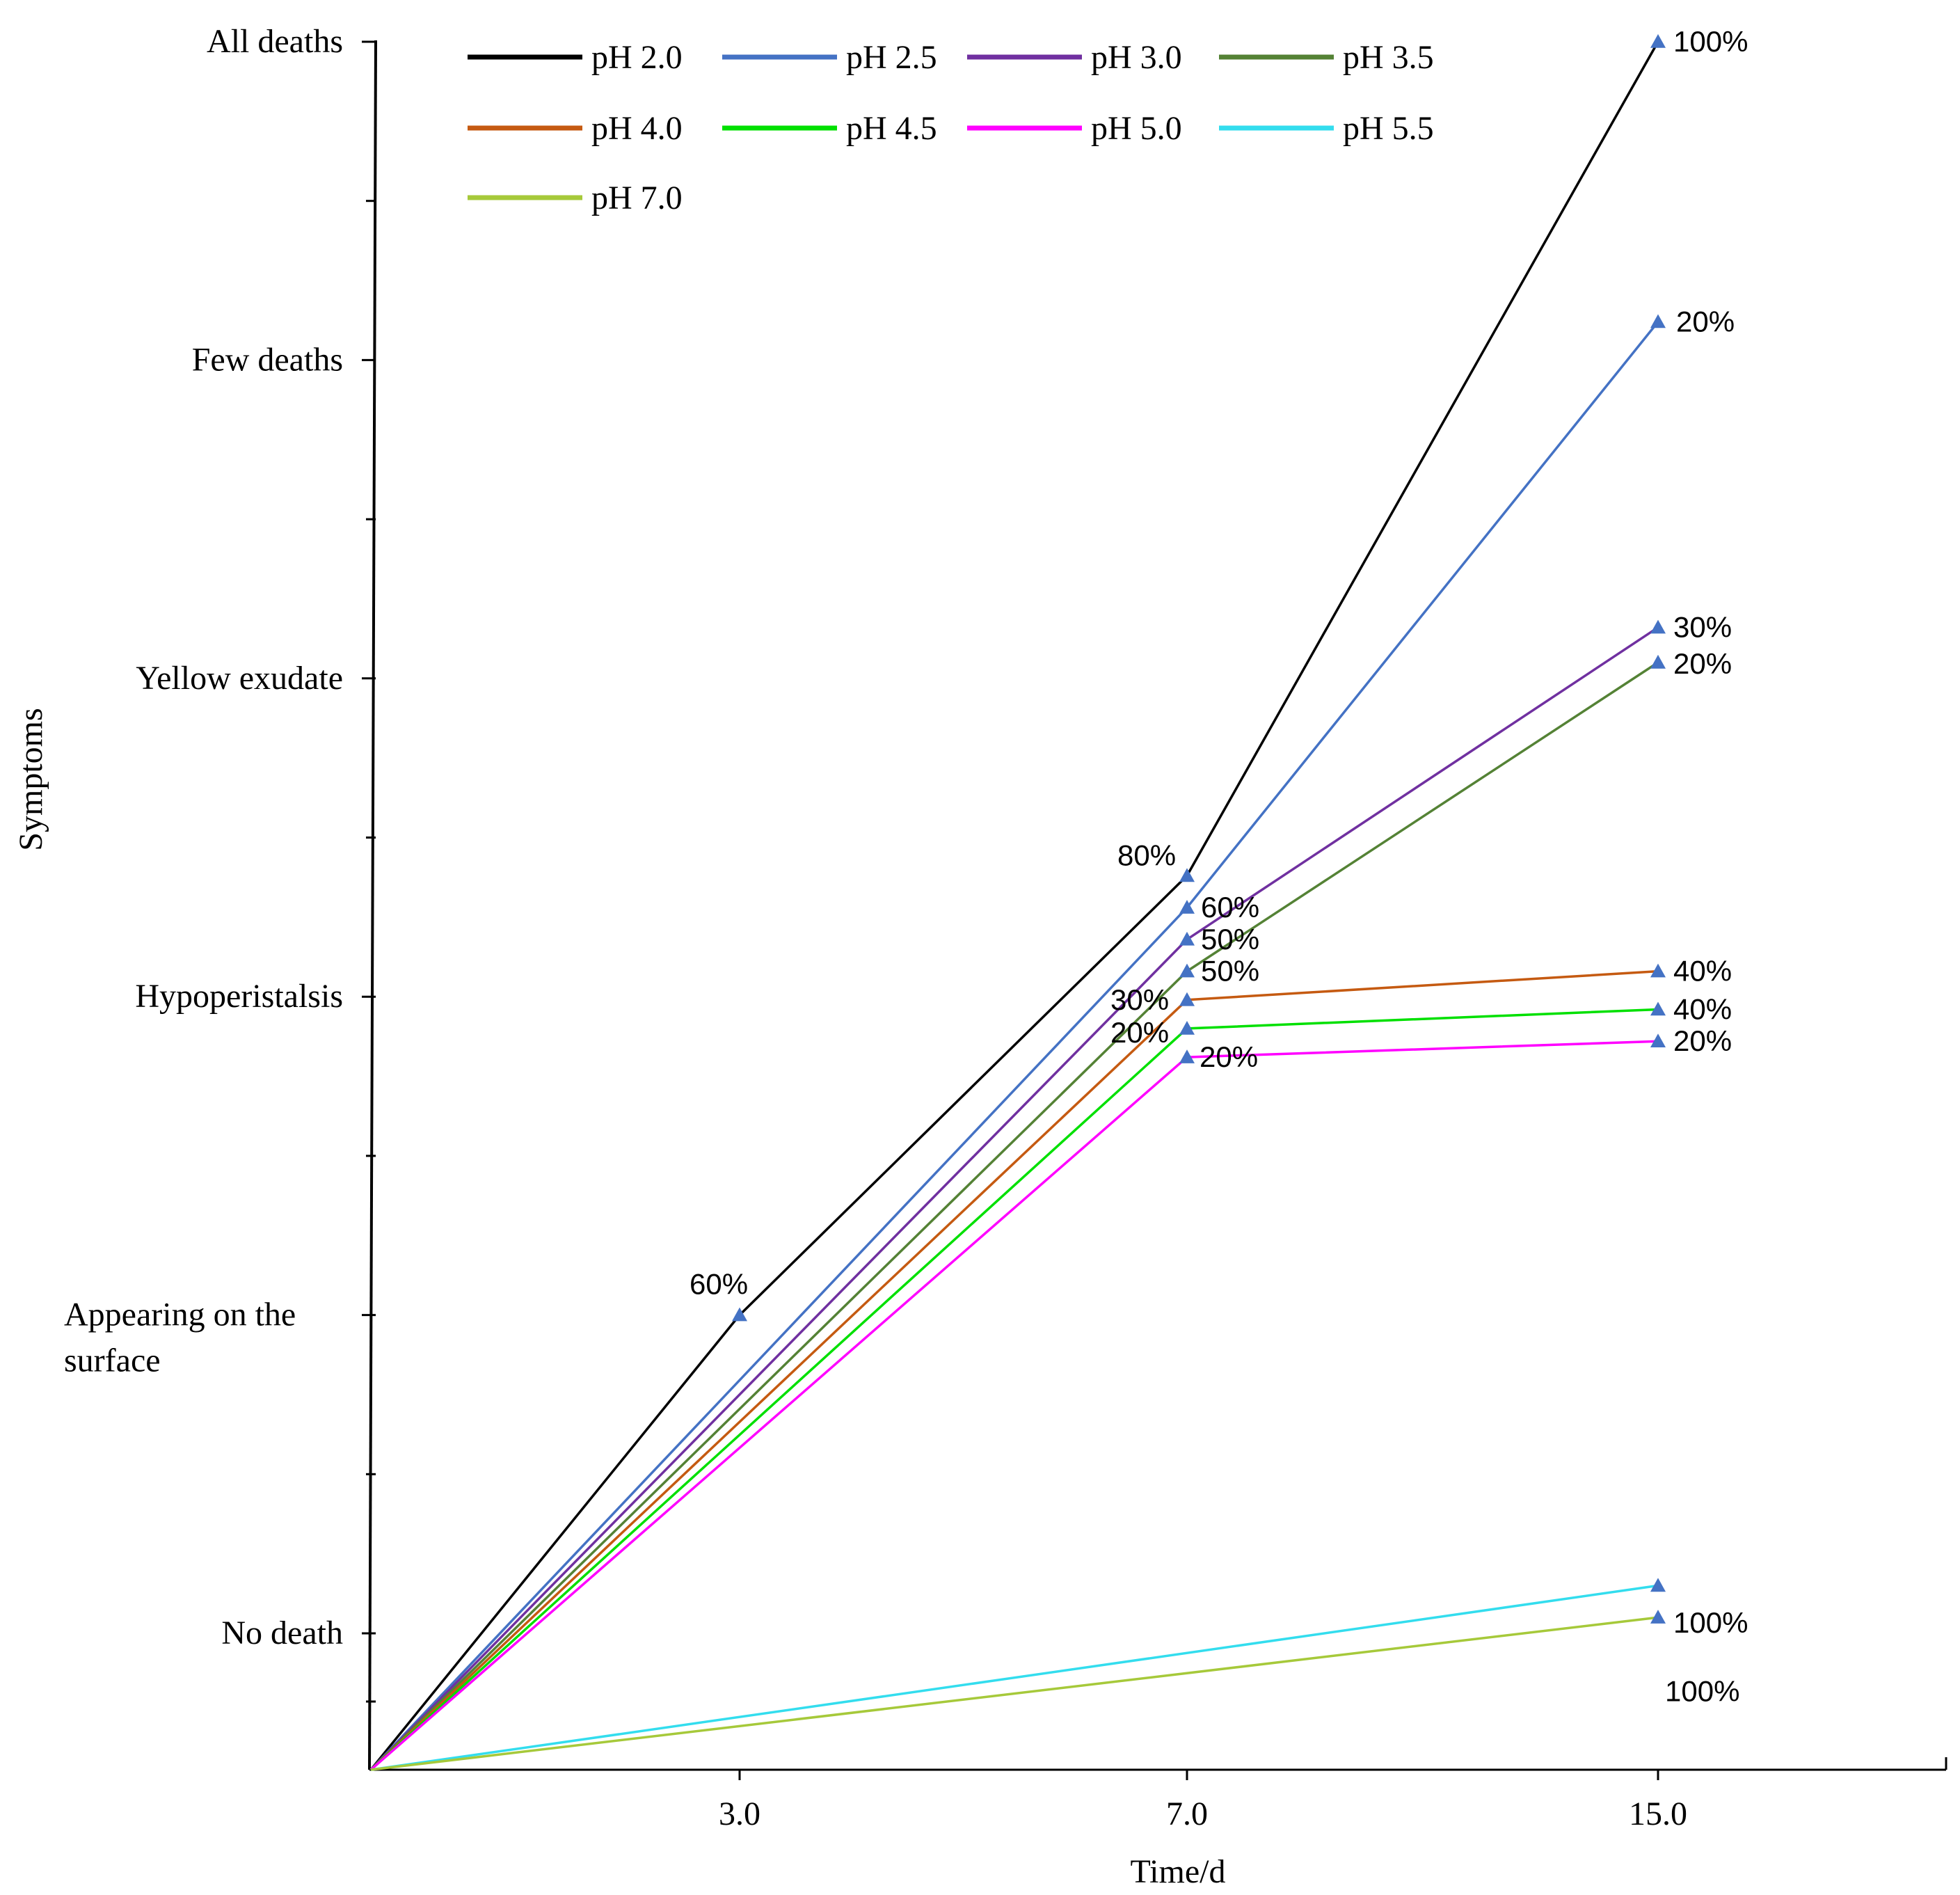 The image size is (1960, 1895). I want to click on y-tick-label: No death, so click(282, 1633).